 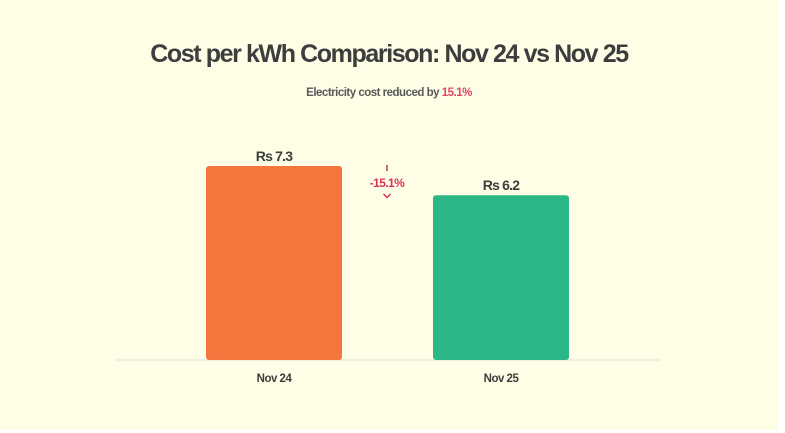 I want to click on subtitle-text: Electricity cost reduced by, so click(x=374, y=93).